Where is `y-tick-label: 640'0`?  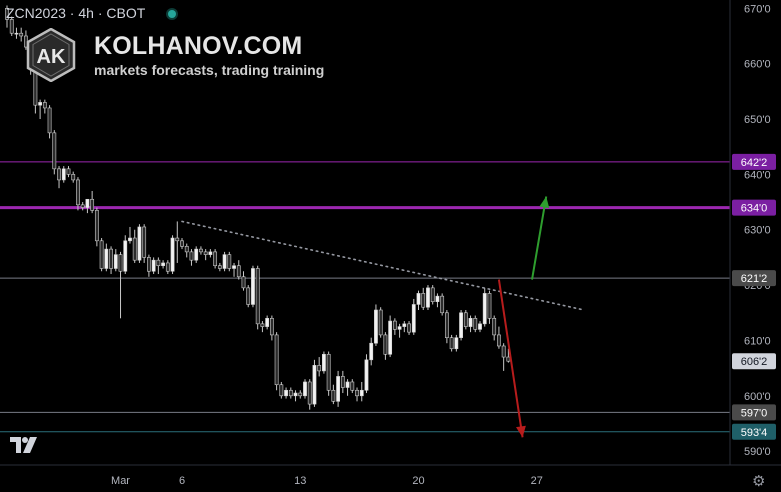 y-tick-label: 640'0 is located at coordinates (757, 175).